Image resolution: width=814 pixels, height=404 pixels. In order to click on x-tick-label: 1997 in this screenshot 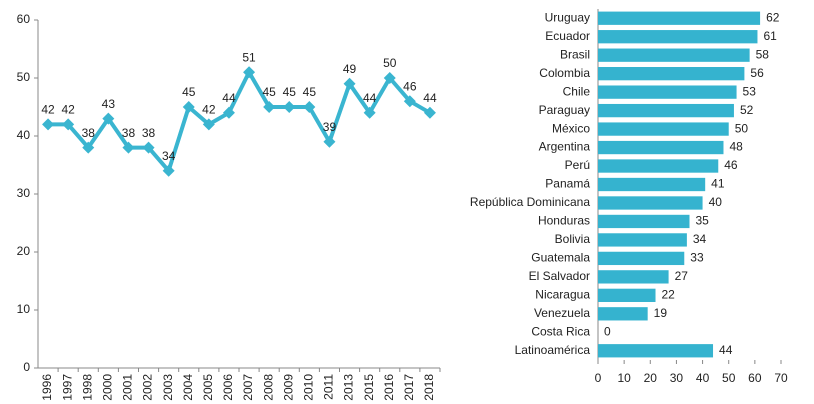, I will do `click(67, 387)`.